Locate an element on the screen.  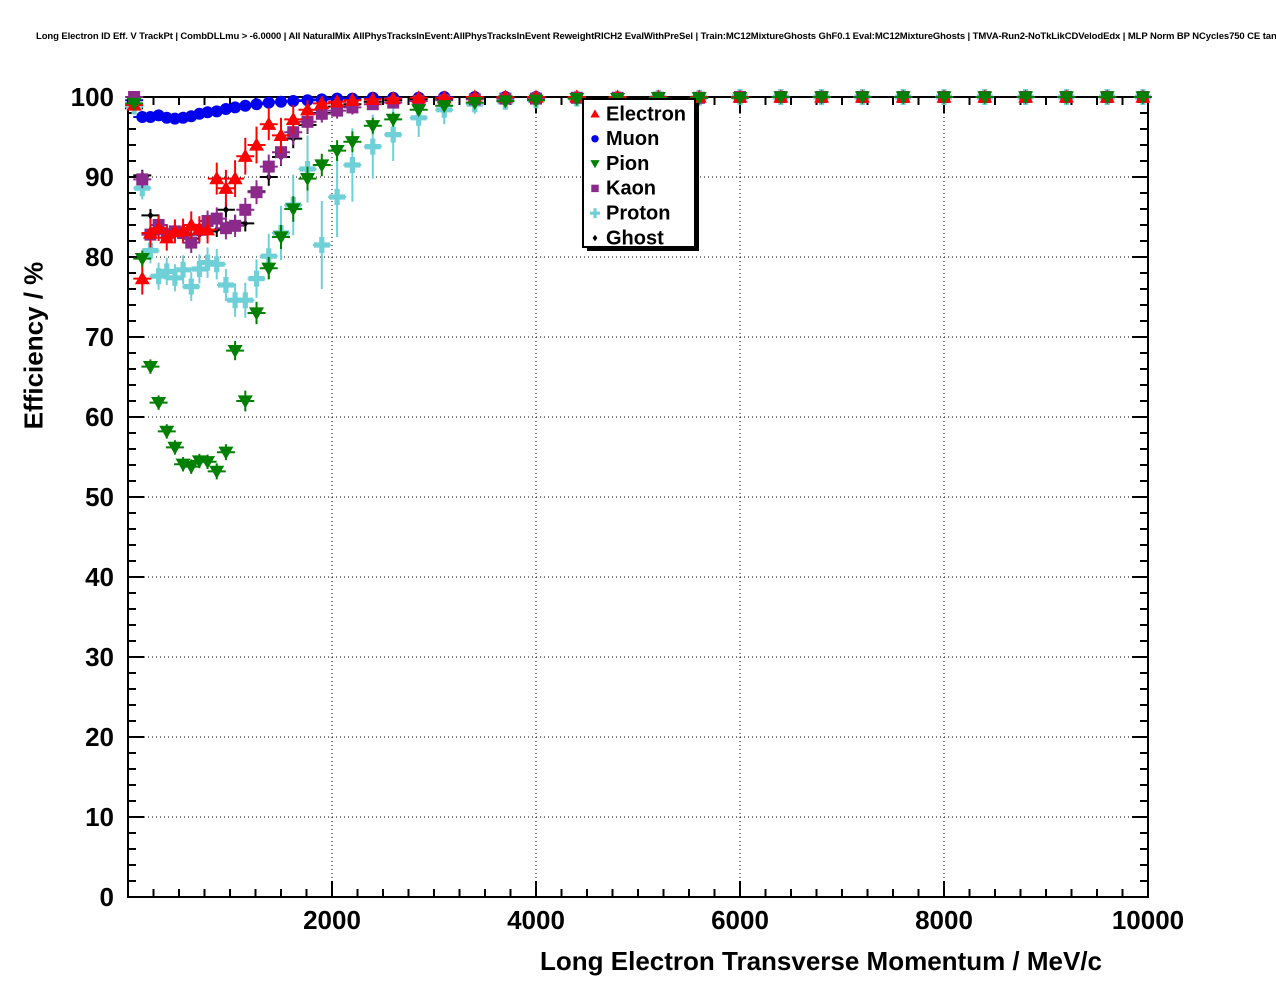
legend-item-pion: Pion is located at coordinates (619, 164).